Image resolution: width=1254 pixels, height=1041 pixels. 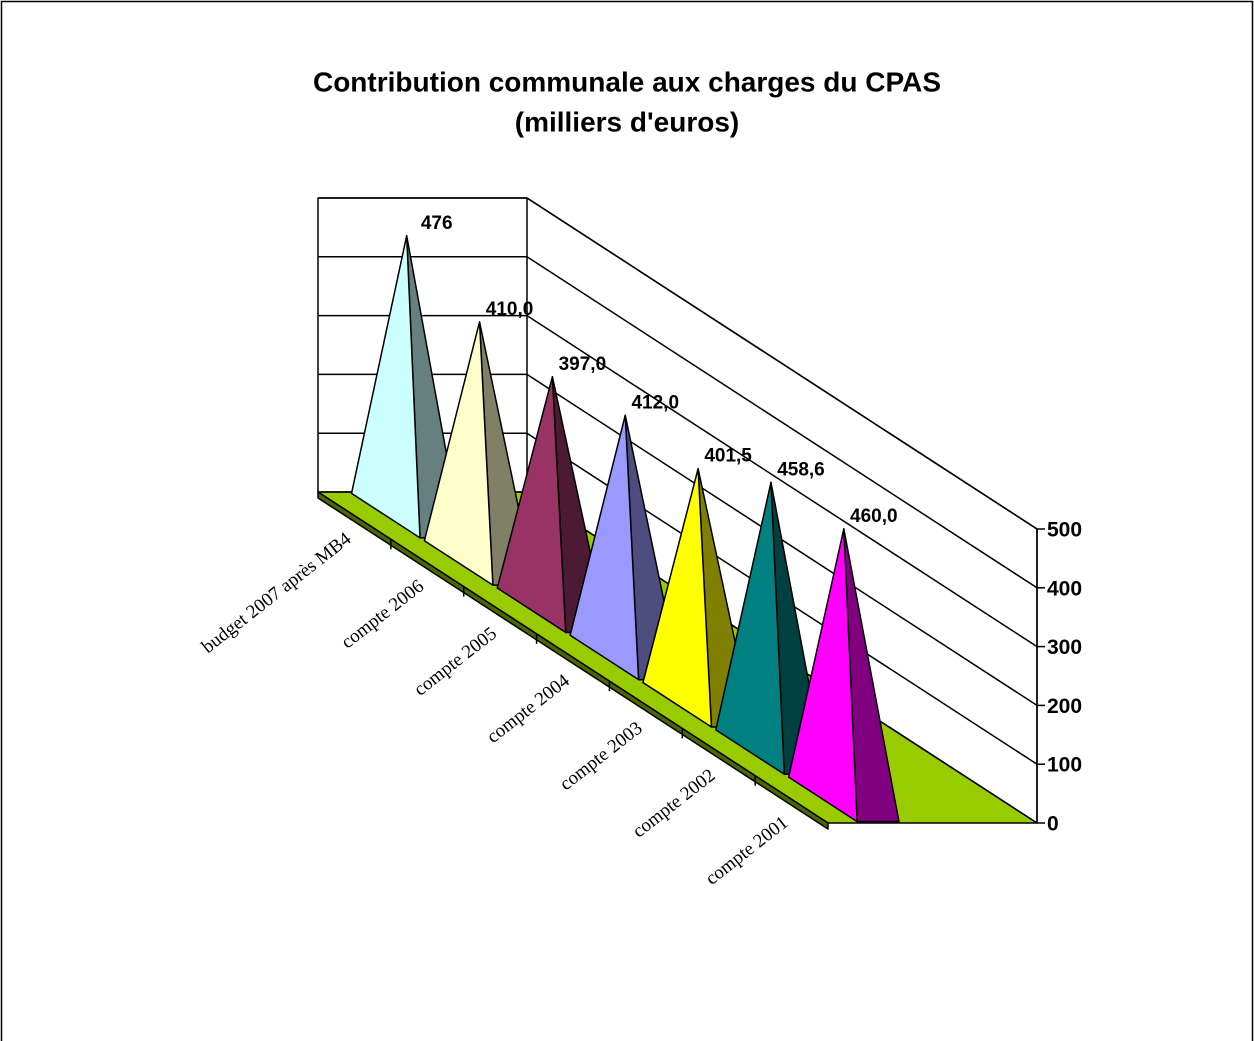 I want to click on data-label: 458,6, so click(x=801, y=469).